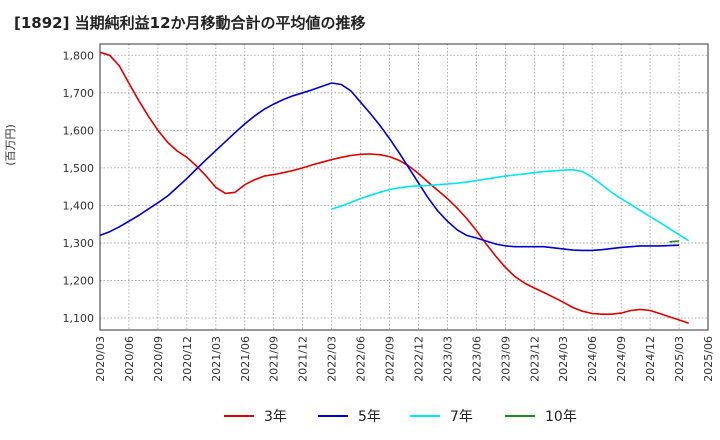  What do you see at coordinates (418, 359) in the screenshot?
I see `x-tick-label: 2022/12` at bounding box center [418, 359].